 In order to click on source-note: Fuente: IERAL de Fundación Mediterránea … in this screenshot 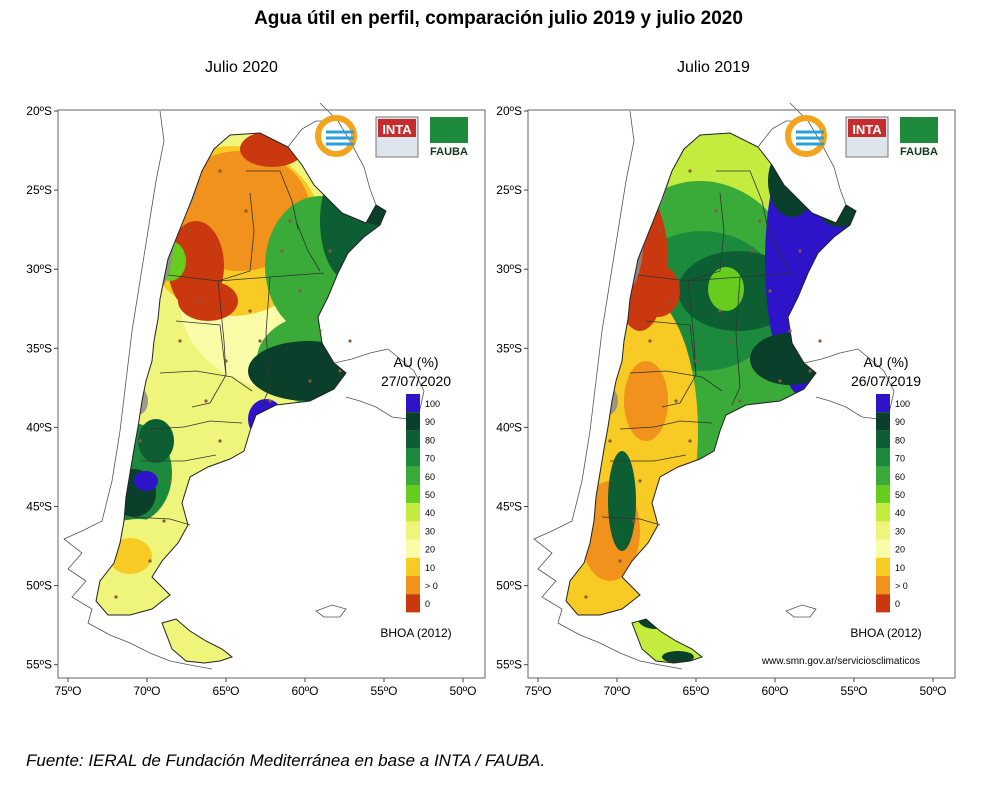, I will do `click(286, 760)`.